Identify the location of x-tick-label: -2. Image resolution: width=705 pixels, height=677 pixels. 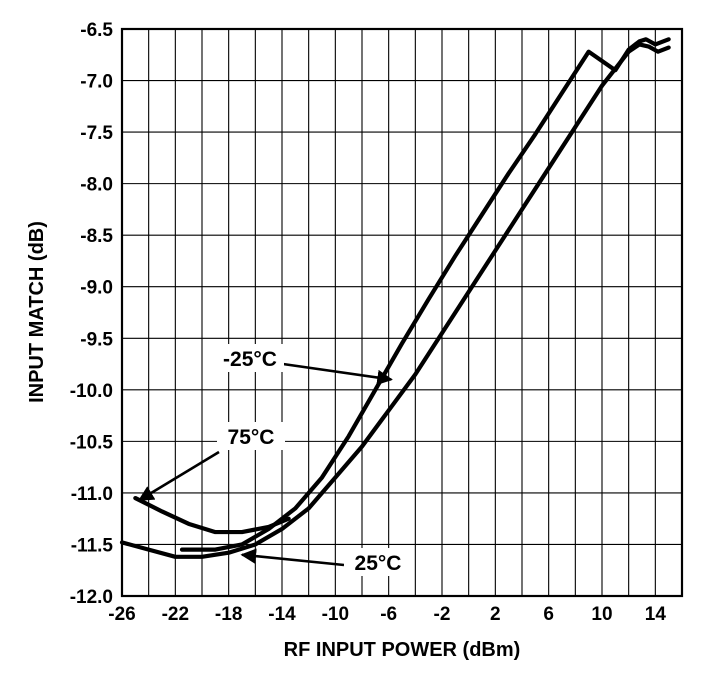
(442, 614).